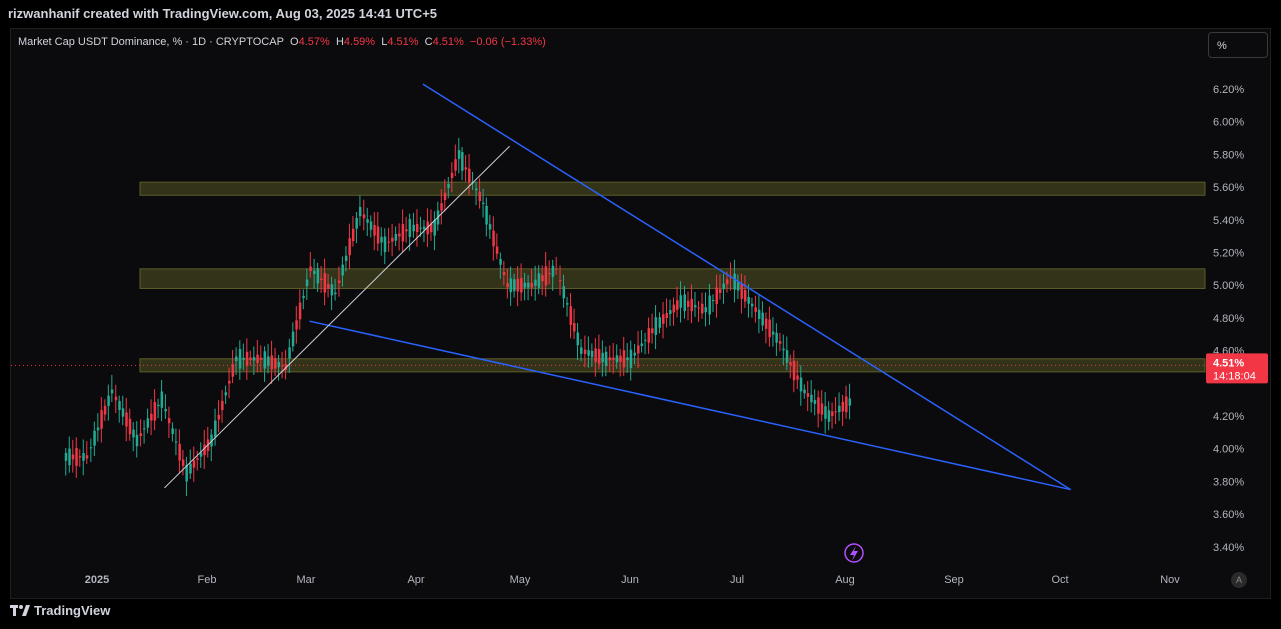 The width and height of the screenshot is (1281, 629). I want to click on y-tick-label: 5.60%, so click(1228, 188).